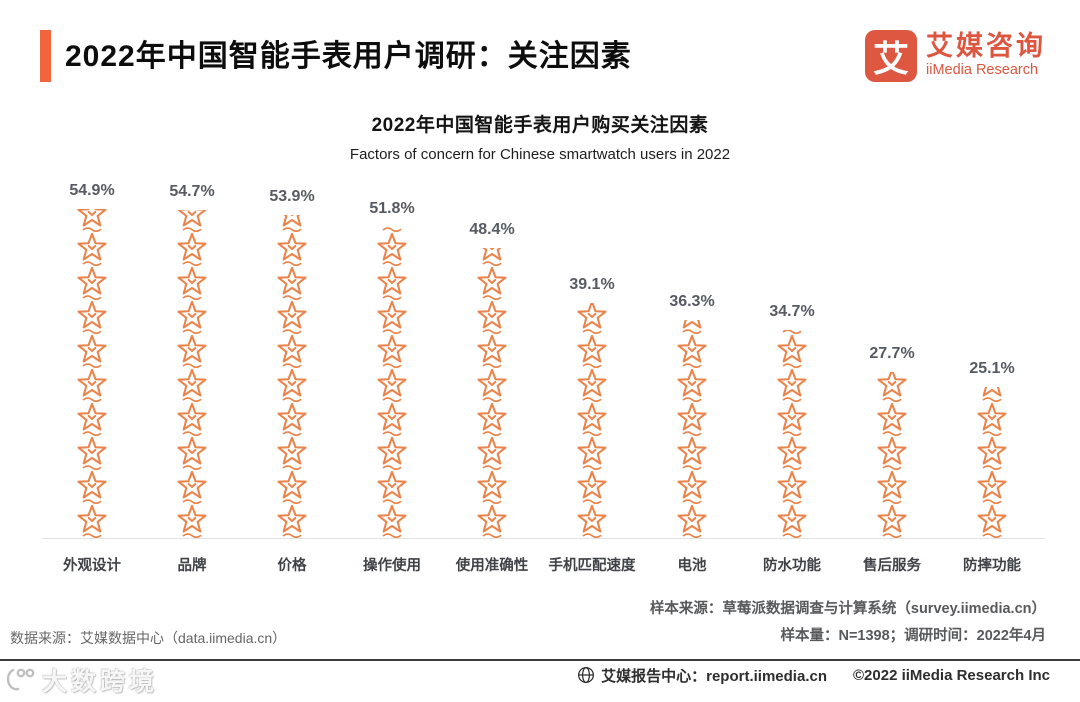 This screenshot has height=702, width=1080. What do you see at coordinates (292, 566) in the screenshot?
I see `category-label: 价格` at bounding box center [292, 566].